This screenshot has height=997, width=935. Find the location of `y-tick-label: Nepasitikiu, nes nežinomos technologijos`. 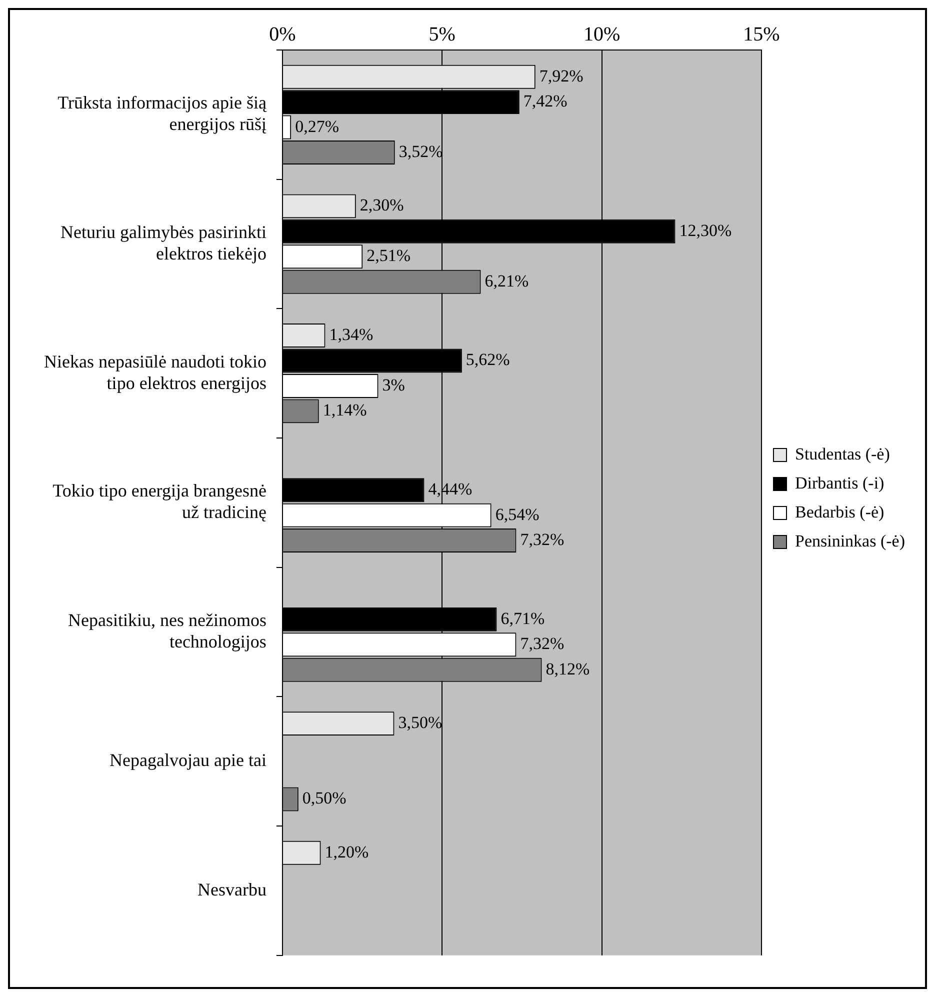

y-tick-label: Nepasitikiu, nes nežinomos technologijos is located at coordinates (167, 631).